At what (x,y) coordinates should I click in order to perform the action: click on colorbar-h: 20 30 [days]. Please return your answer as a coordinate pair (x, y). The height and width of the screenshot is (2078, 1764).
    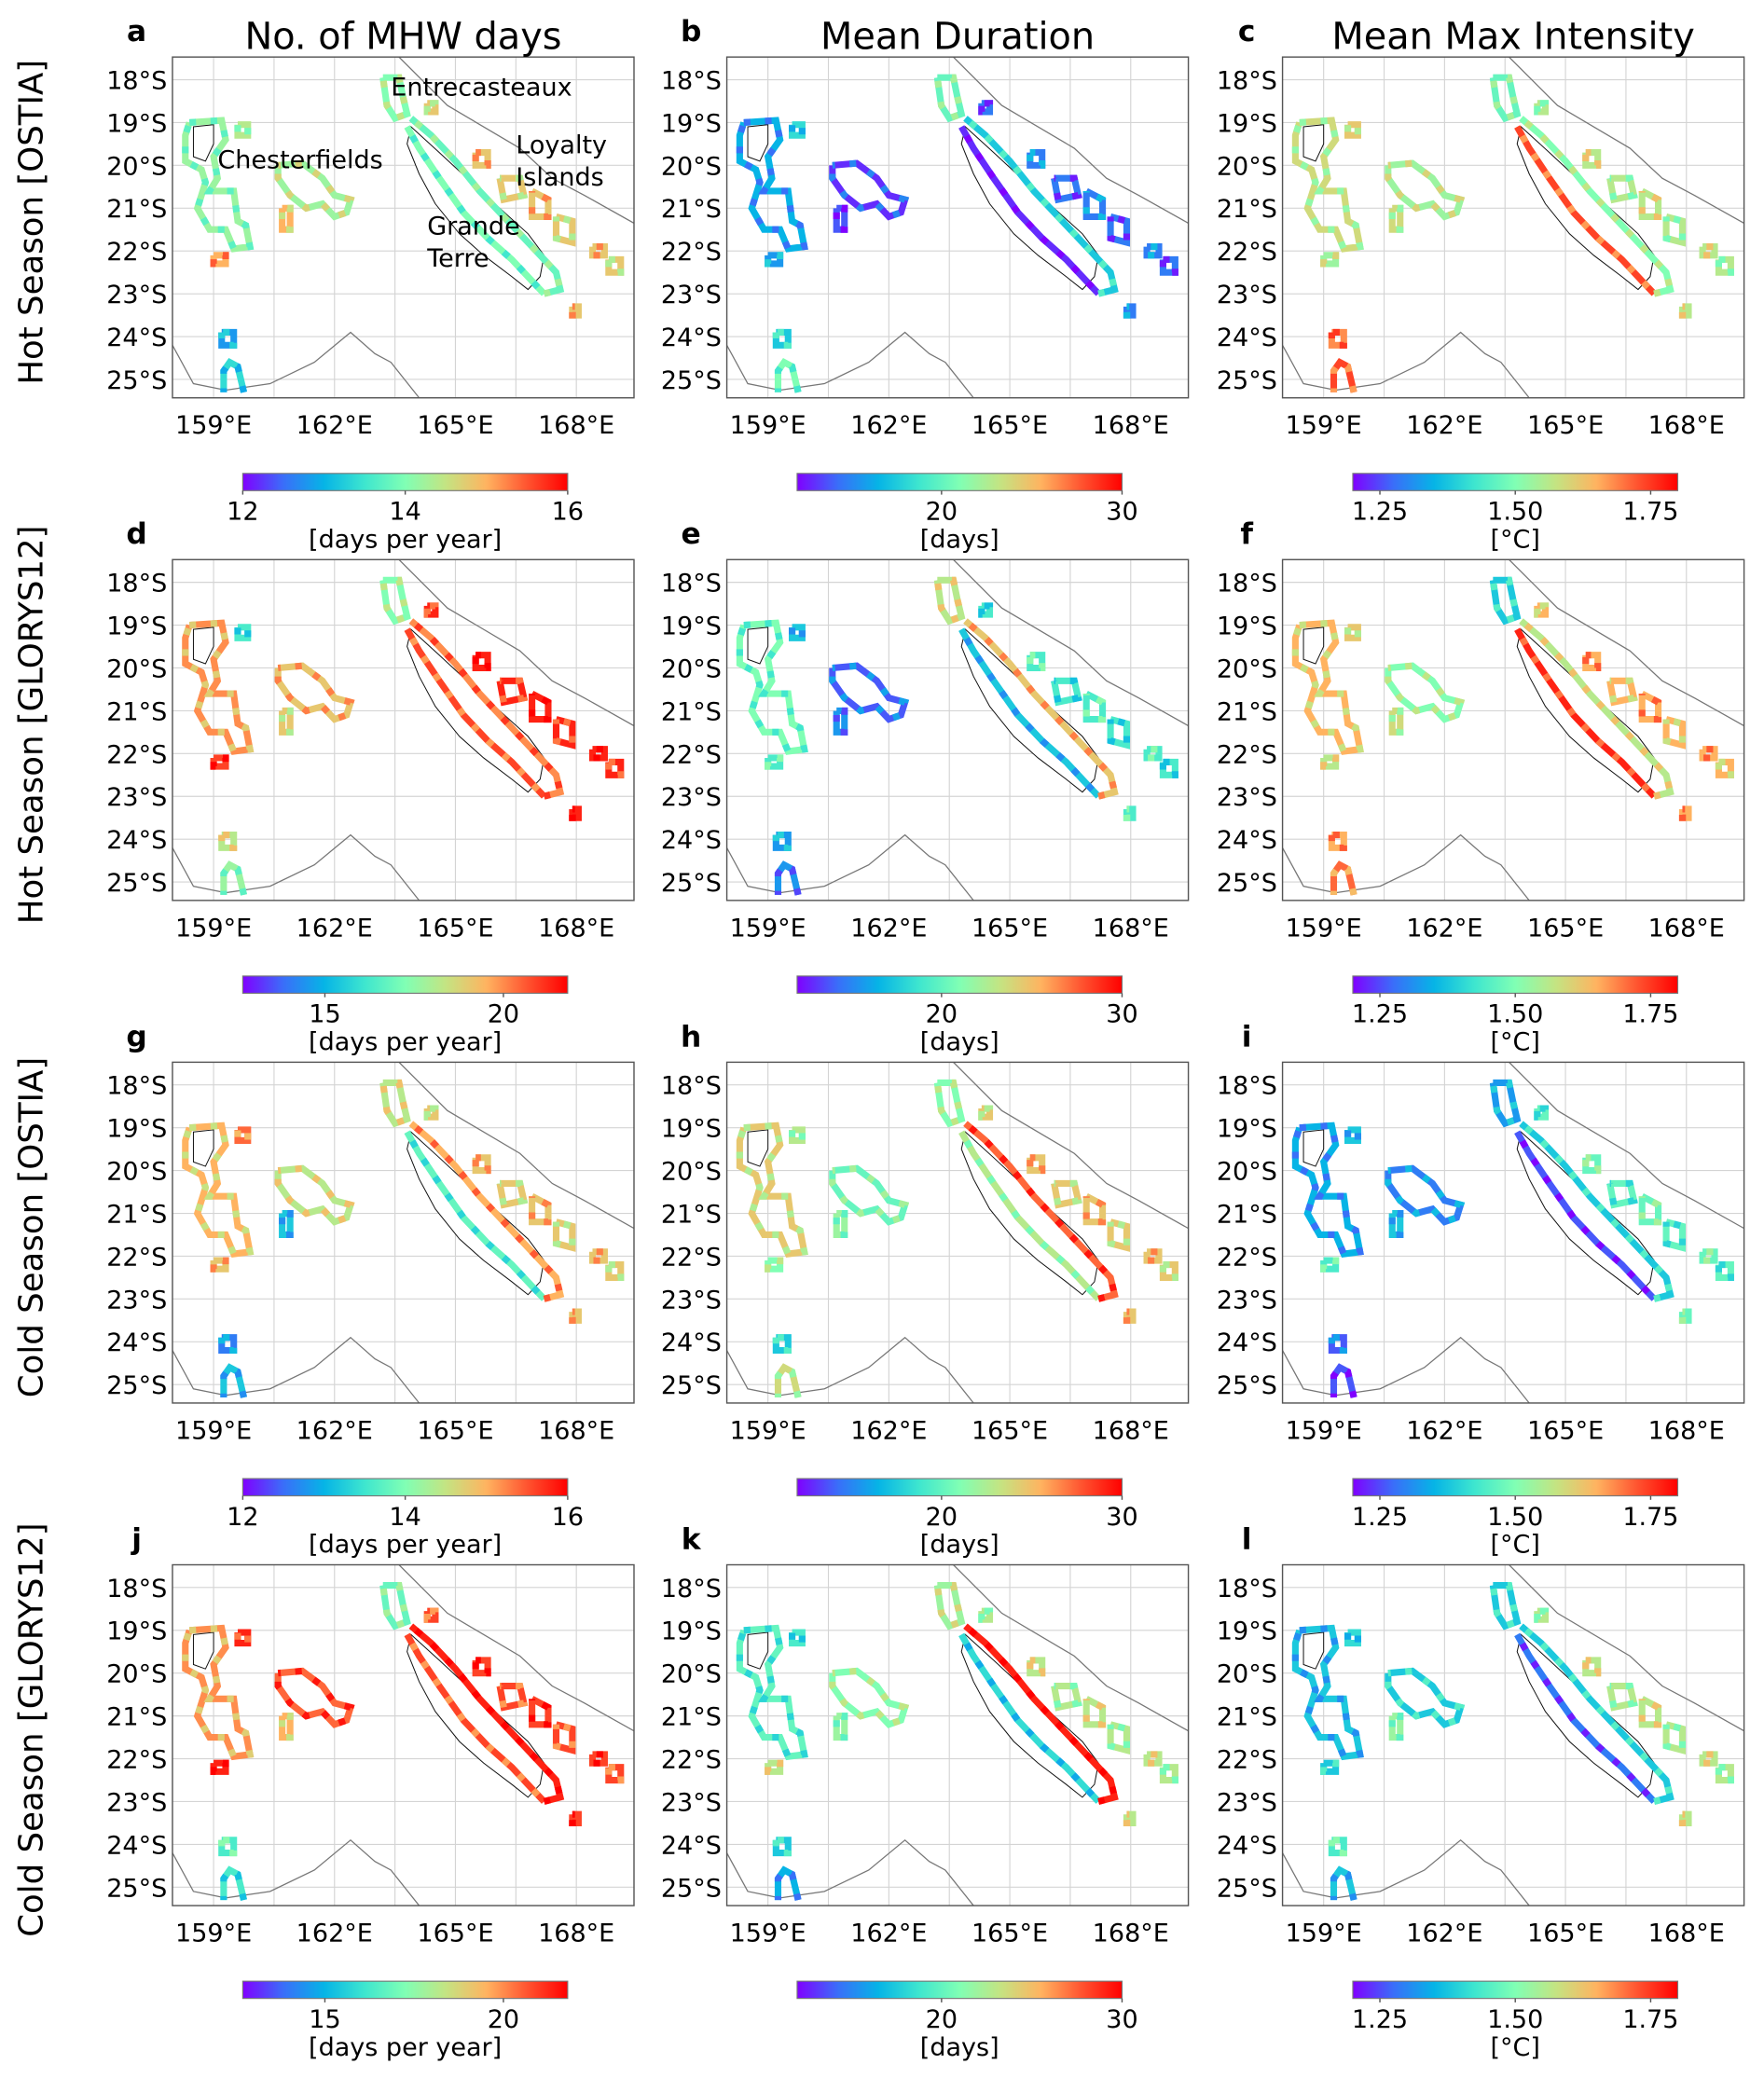
    Looking at the image, I should click on (967, 1519).